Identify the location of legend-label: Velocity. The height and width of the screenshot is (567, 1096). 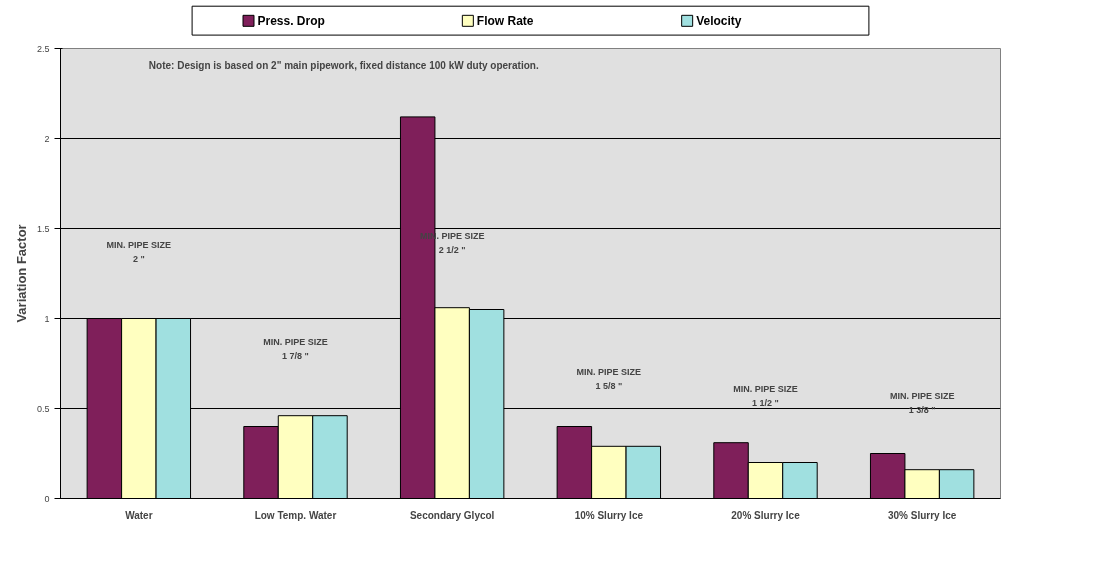
(719, 20).